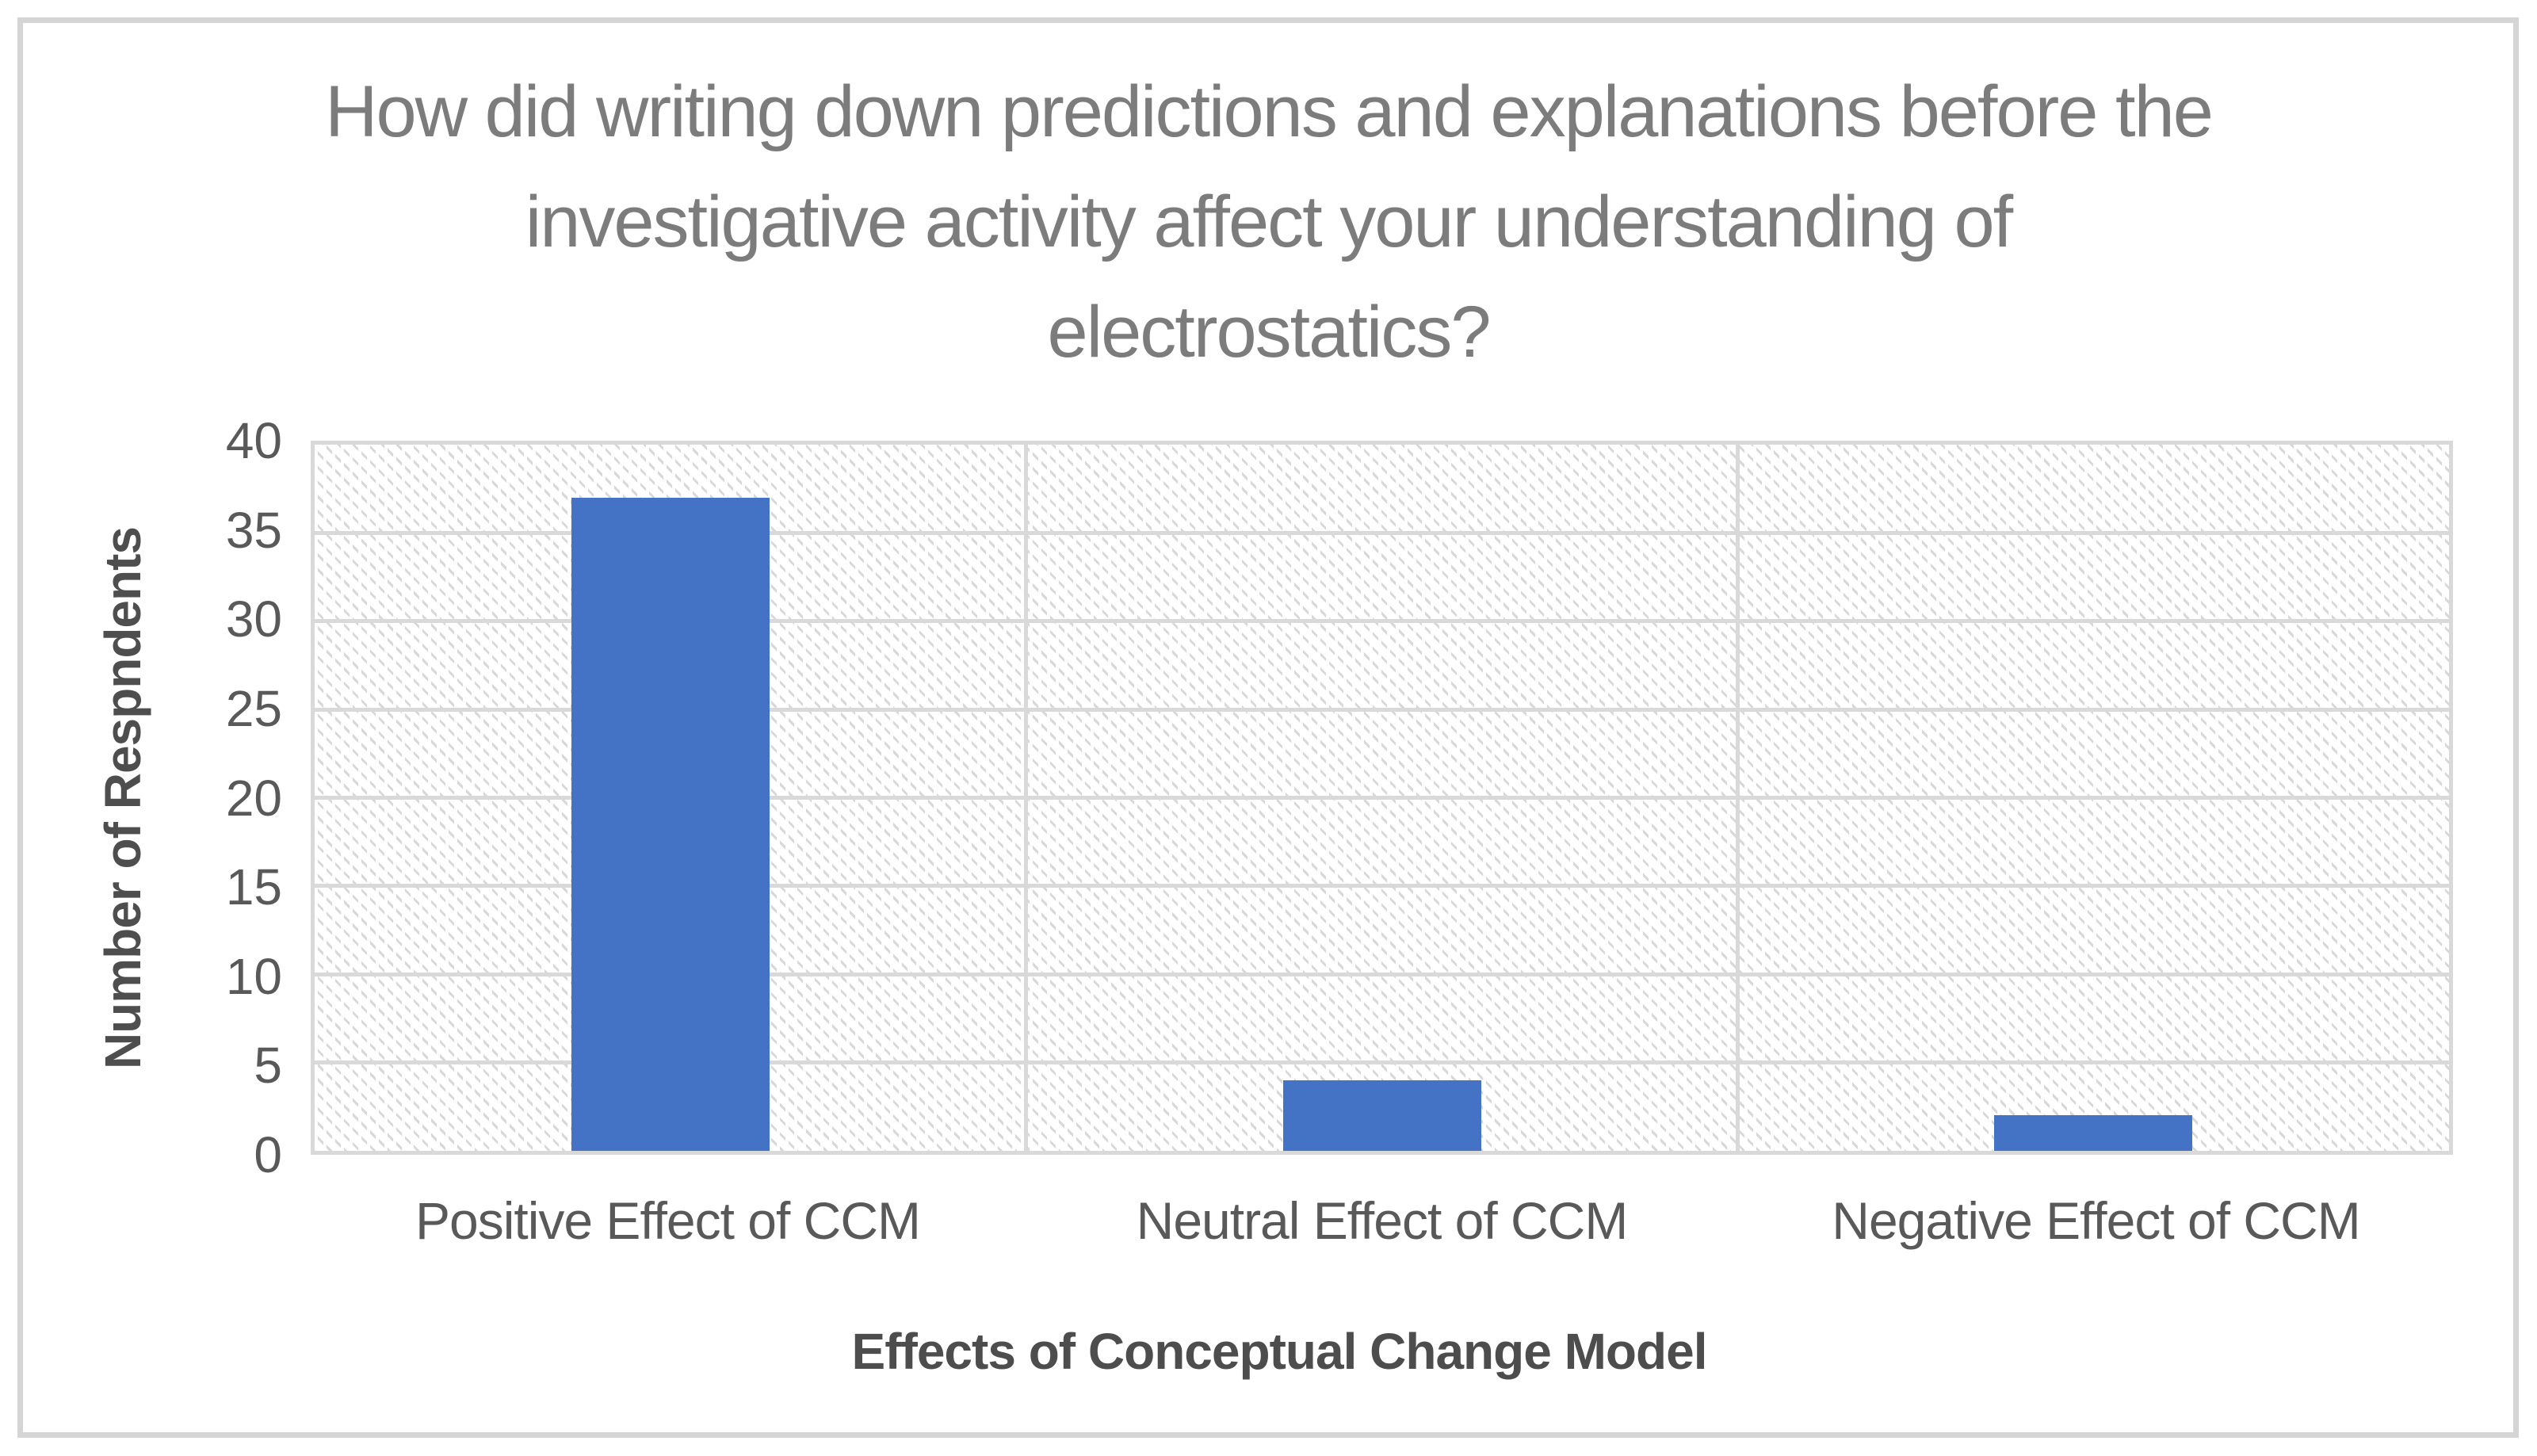 The image size is (2537, 1456). What do you see at coordinates (254, 440) in the screenshot?
I see `y-tick-label: 40` at bounding box center [254, 440].